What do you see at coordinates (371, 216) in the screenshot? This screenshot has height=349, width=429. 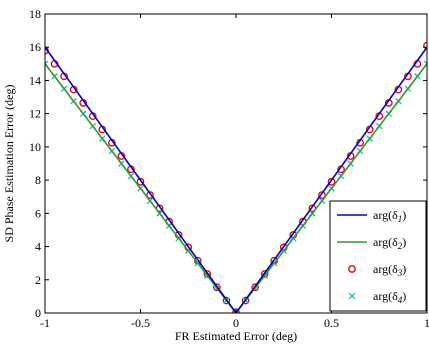 I see `legend-arg-delta-1: arg(δ1)` at bounding box center [371, 216].